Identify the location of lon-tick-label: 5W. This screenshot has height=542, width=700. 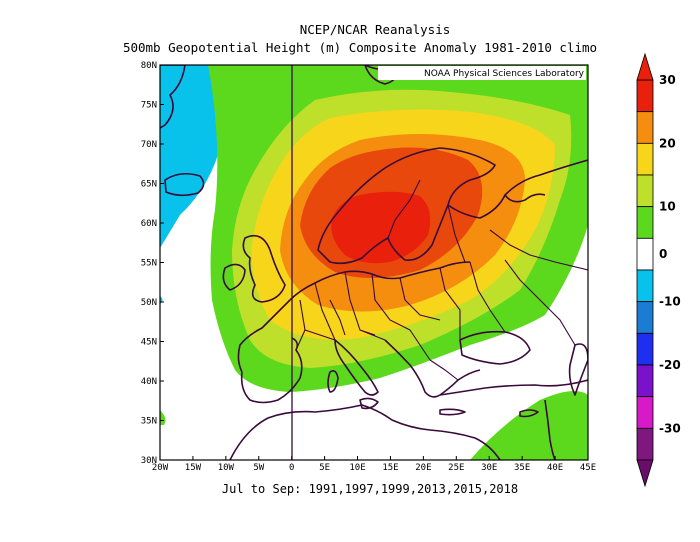
(258, 468).